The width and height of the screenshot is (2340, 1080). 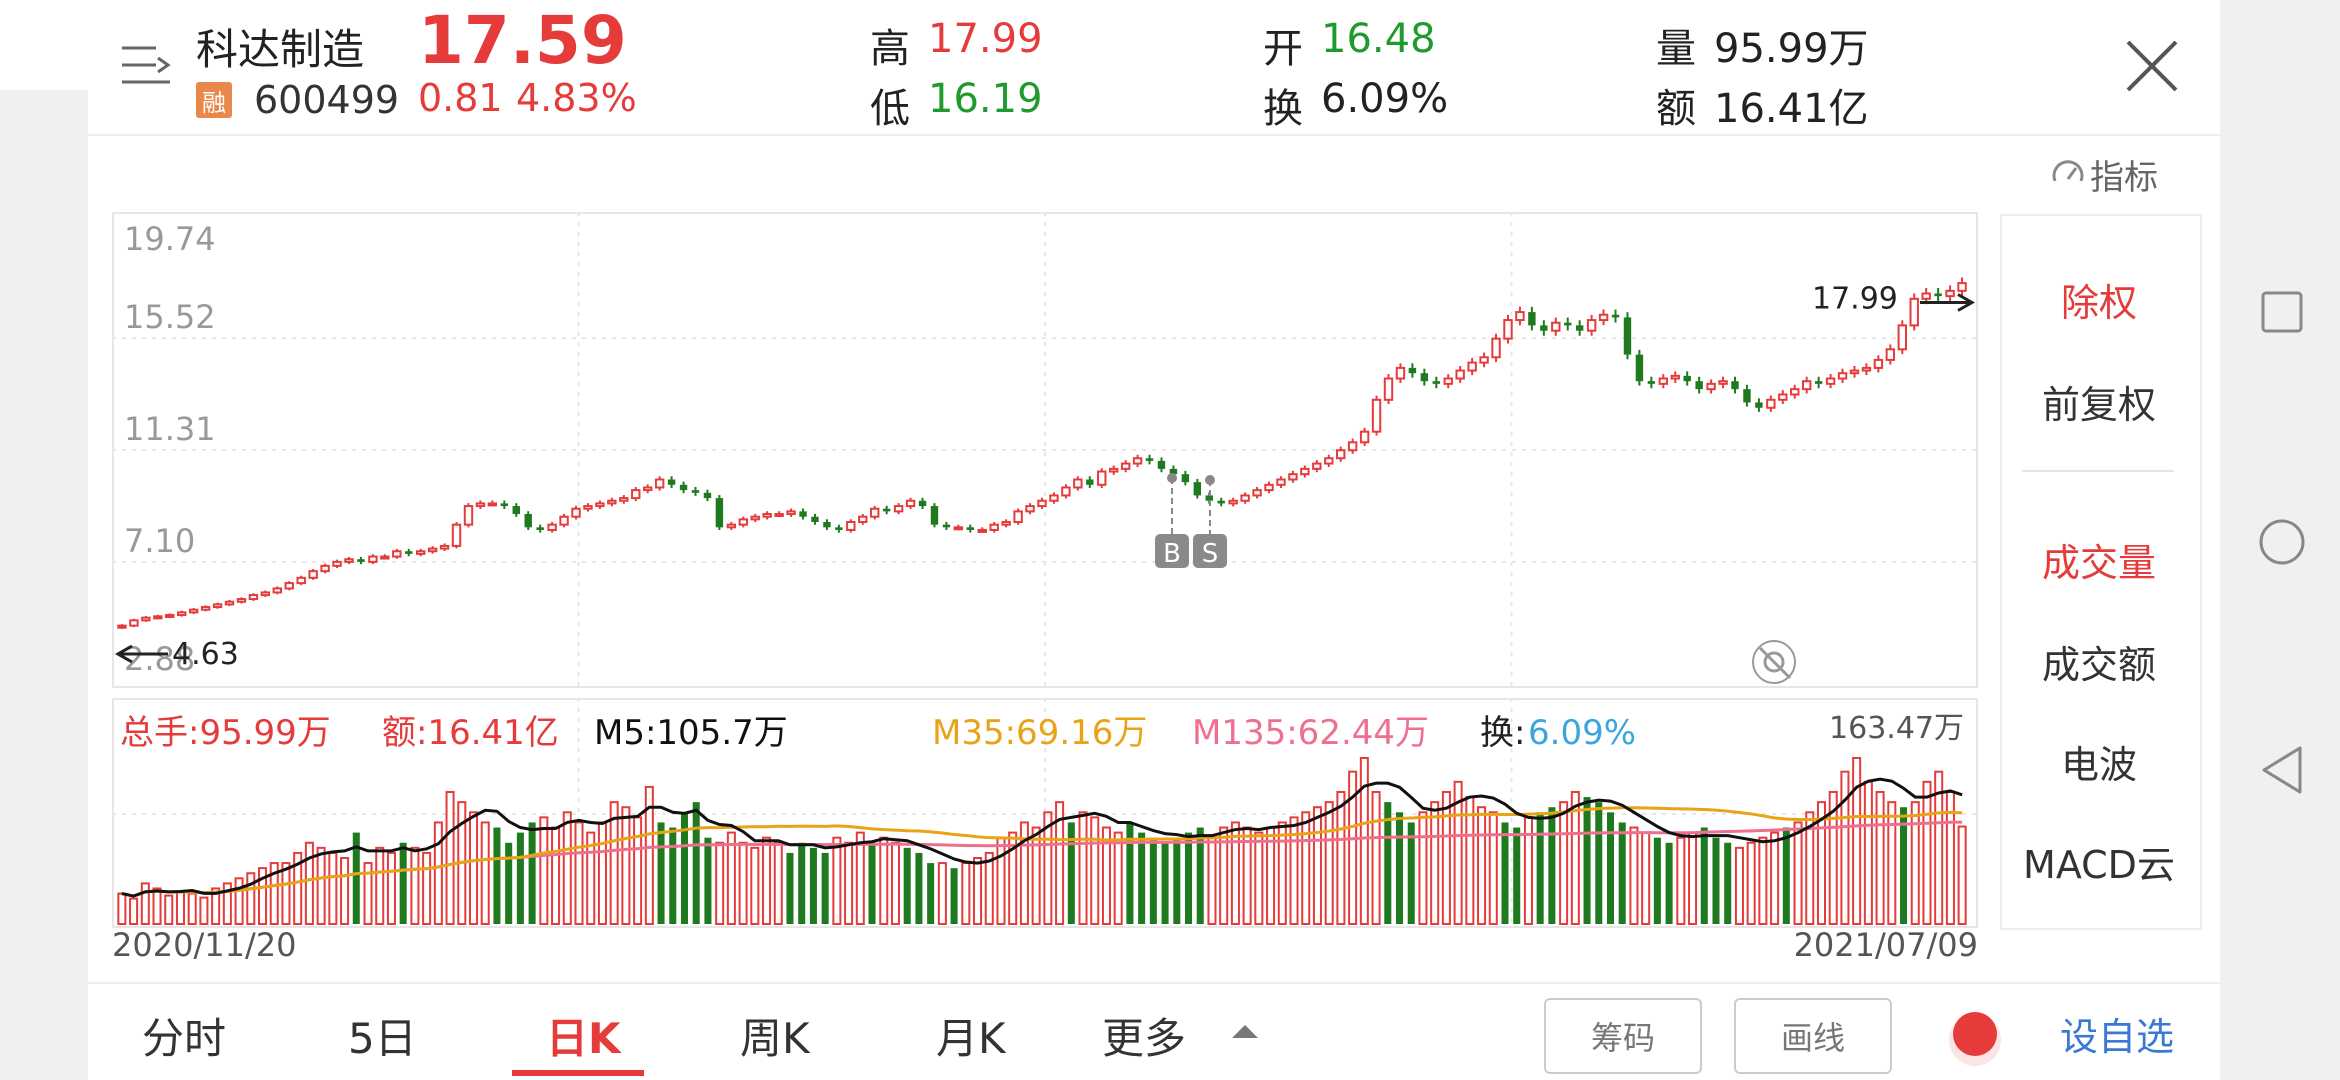 What do you see at coordinates (2117, 1037) in the screenshot?
I see `add-to-watchlist-button: 设自选` at bounding box center [2117, 1037].